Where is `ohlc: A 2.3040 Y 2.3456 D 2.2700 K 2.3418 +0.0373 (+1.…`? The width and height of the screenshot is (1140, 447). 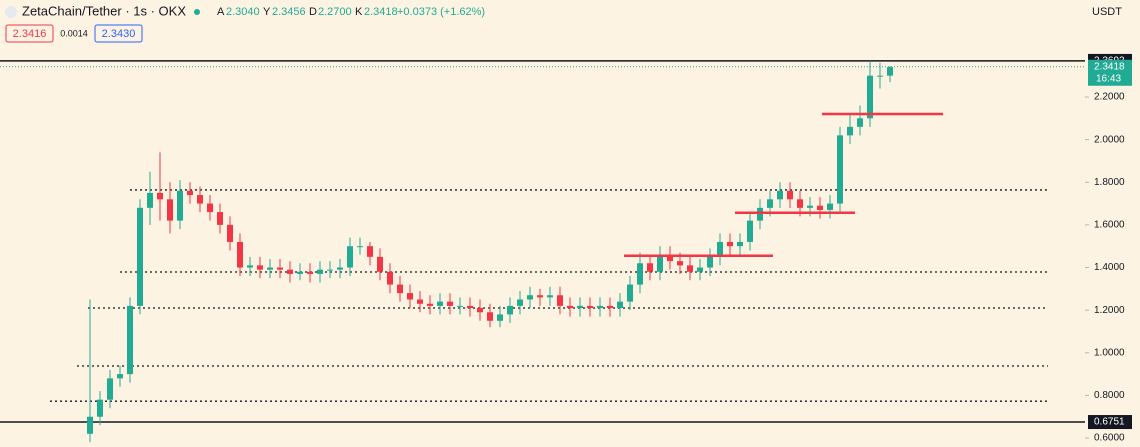 ohlc: A 2.3040 Y 2.3456 D 2.2700 K 2.3418 +0.0373 (+1.… is located at coordinates (351, 12).